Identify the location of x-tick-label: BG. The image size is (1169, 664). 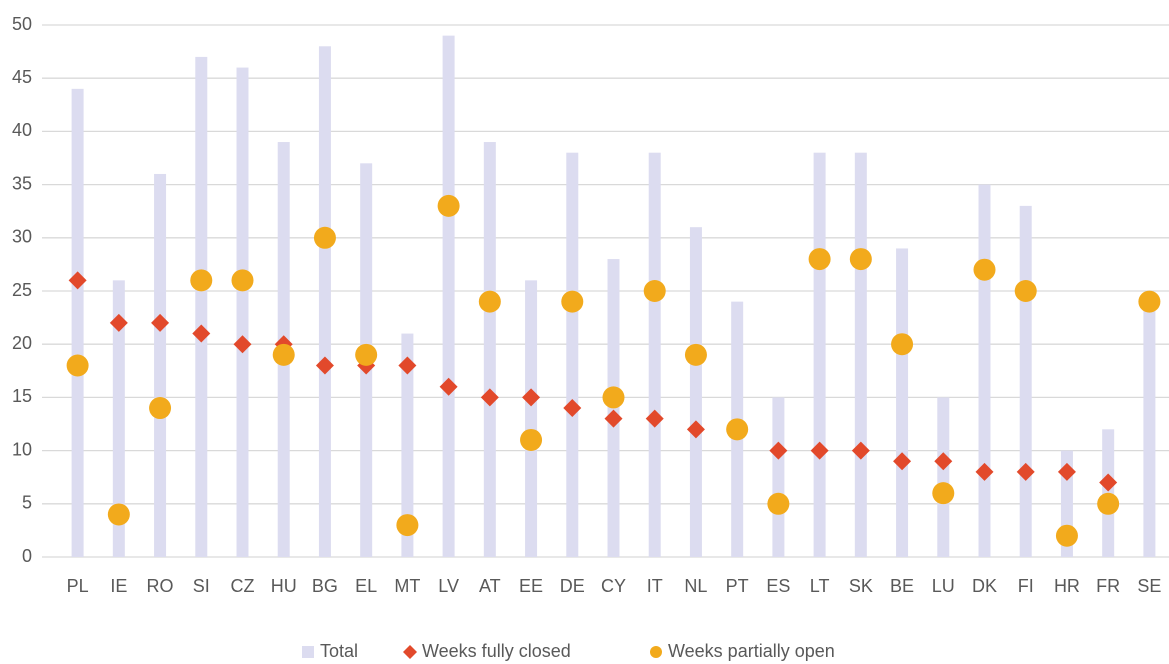
(325, 586).